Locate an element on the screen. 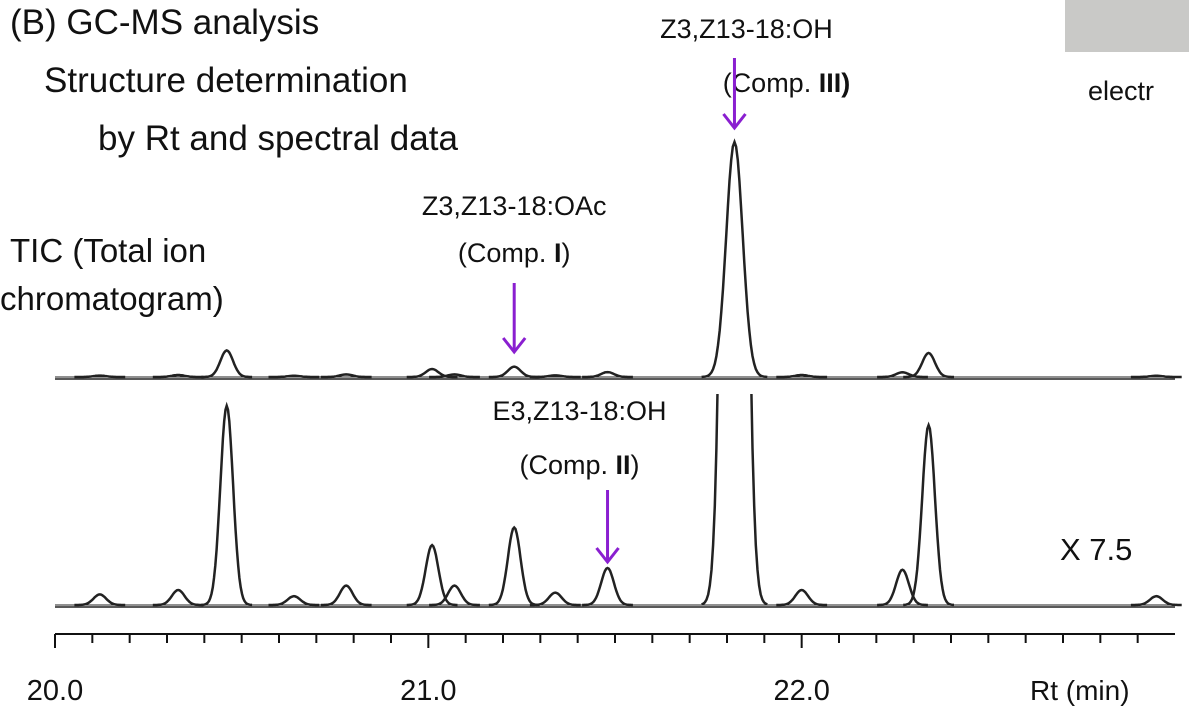 Image resolution: width=1189 pixels, height=708 pixels. x-tick-label: 21.0 is located at coordinates (428, 691).